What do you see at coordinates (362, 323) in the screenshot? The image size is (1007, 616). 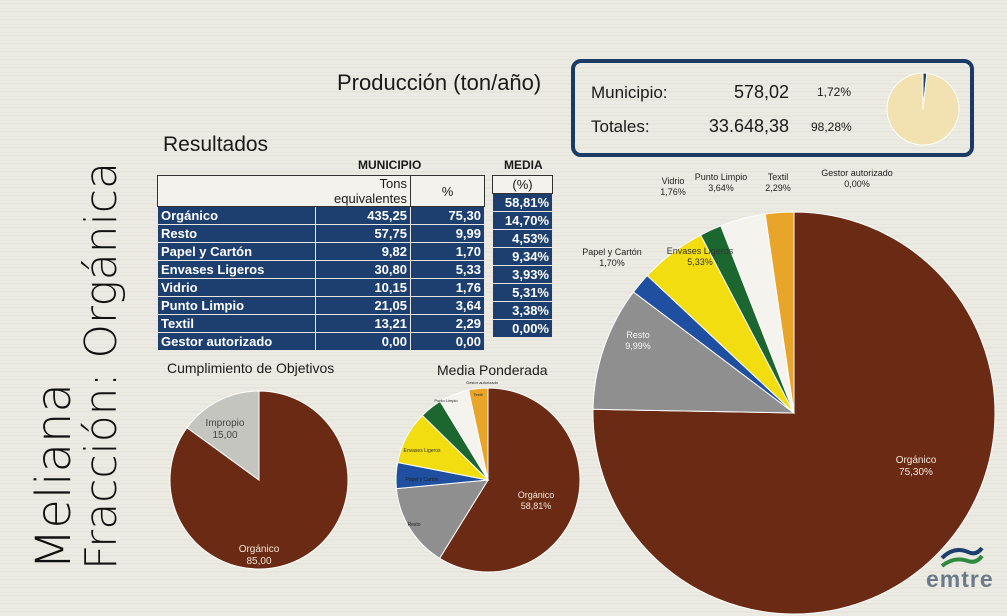 I see `row-tons: 13,21` at bounding box center [362, 323].